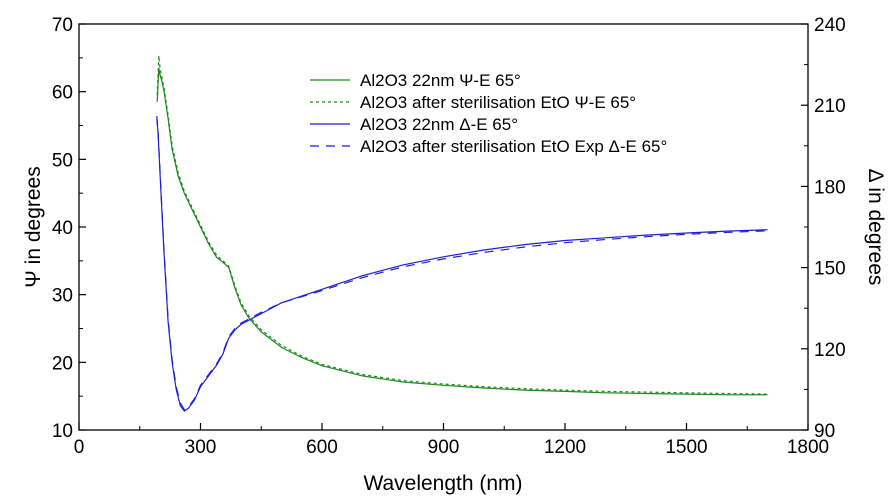  What do you see at coordinates (62, 363) in the screenshot?
I see `y-left-tick-label: 20` at bounding box center [62, 363].